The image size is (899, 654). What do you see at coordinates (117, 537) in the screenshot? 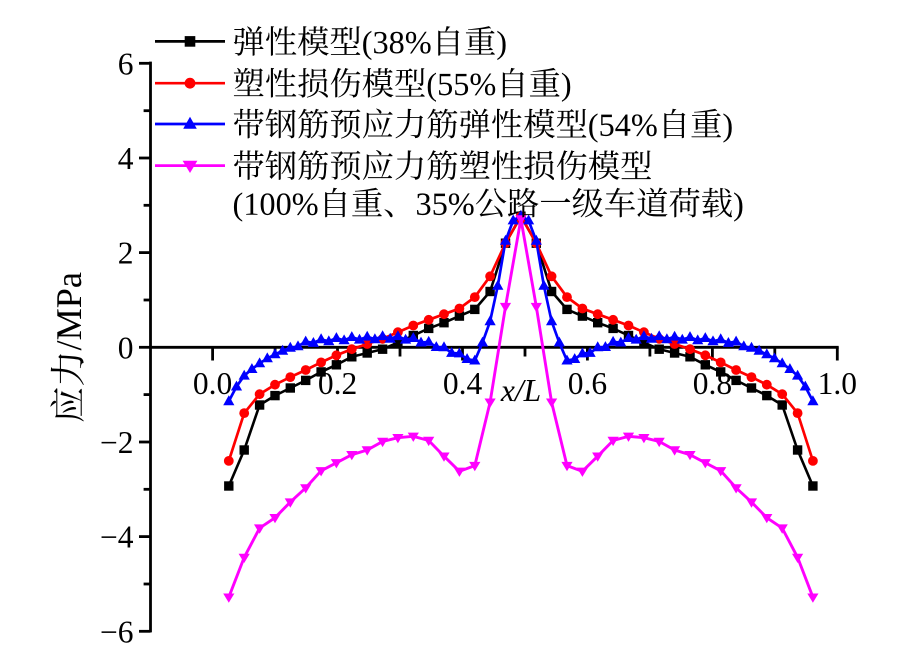
I see `svg-text: −4` at bounding box center [117, 537].